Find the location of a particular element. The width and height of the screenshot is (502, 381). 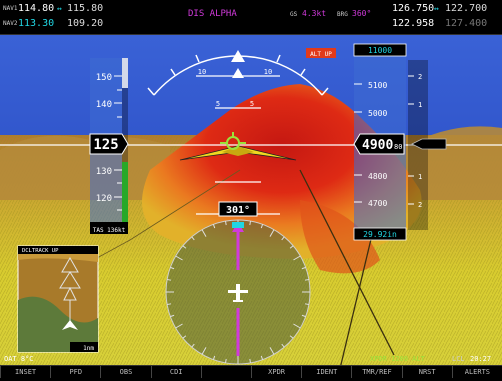

softkey-bar: INSET PFD OBS CDI XPDR IDENT TMR/REF NRST ALERTS is located at coordinates (251, 371).